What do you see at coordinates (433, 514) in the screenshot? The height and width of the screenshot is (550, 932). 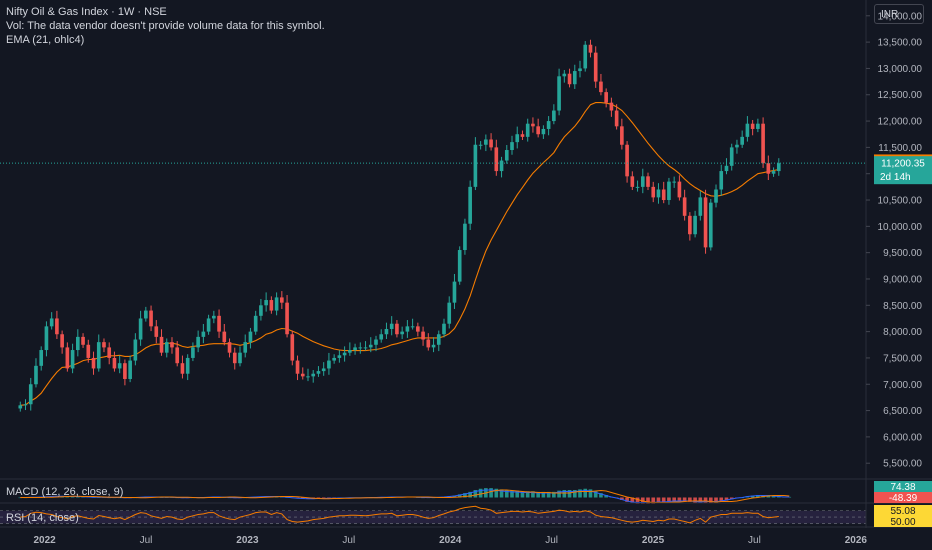 I see `rsi-pane` at bounding box center [433, 514].